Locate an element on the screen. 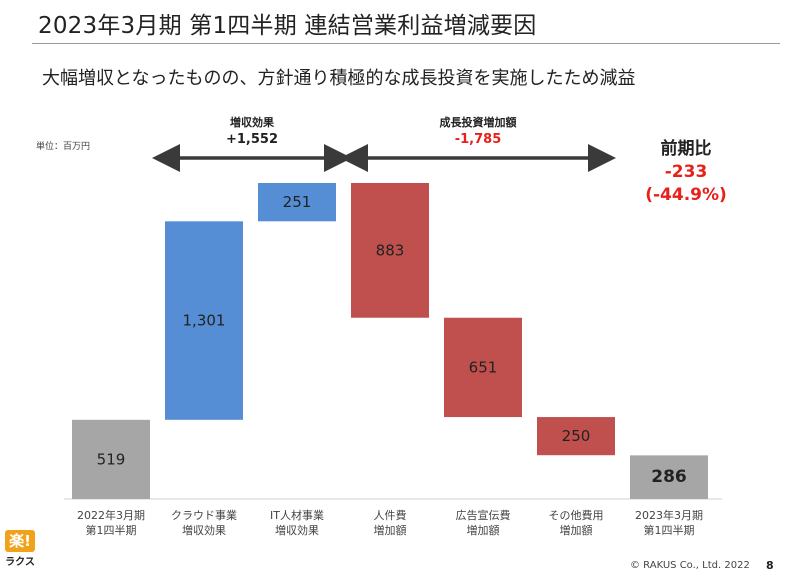 Image resolution: width=789 pixels, height=580 pixels. bar-value-label-1: 1,301 is located at coordinates (204, 321).